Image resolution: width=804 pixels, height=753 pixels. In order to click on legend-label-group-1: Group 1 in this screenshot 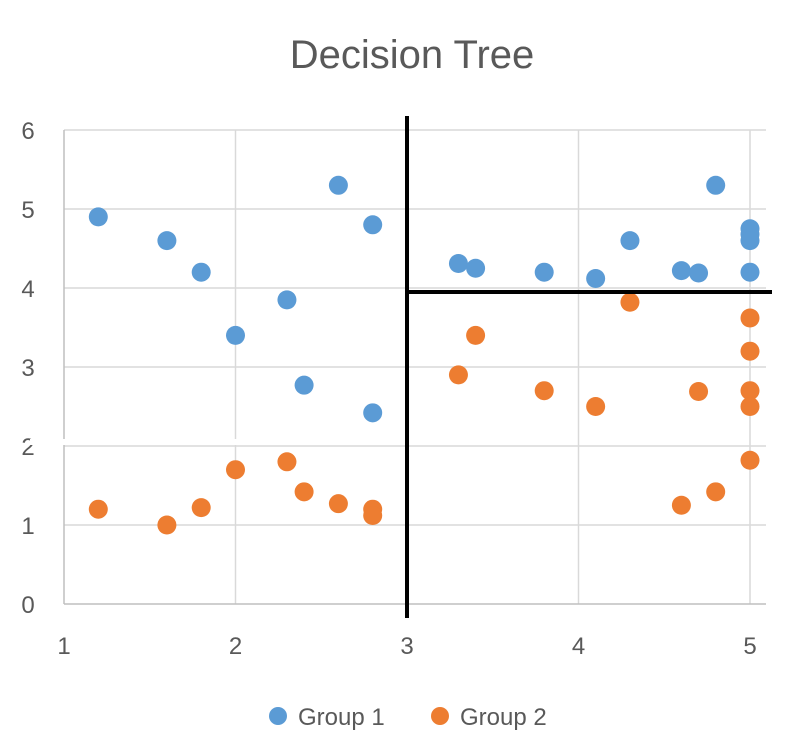, I will do `click(341, 717)`.